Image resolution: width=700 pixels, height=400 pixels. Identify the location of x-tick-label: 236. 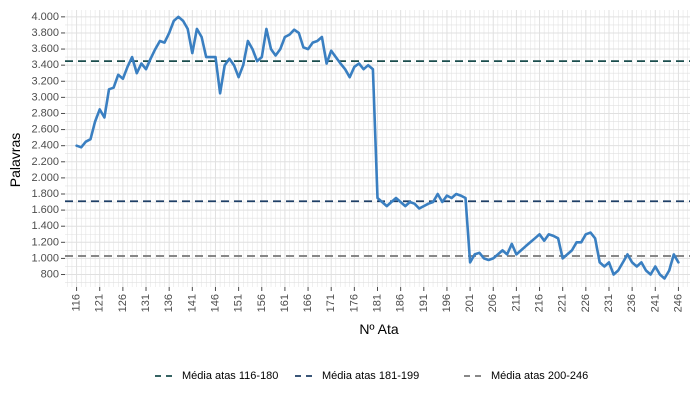
(632, 303).